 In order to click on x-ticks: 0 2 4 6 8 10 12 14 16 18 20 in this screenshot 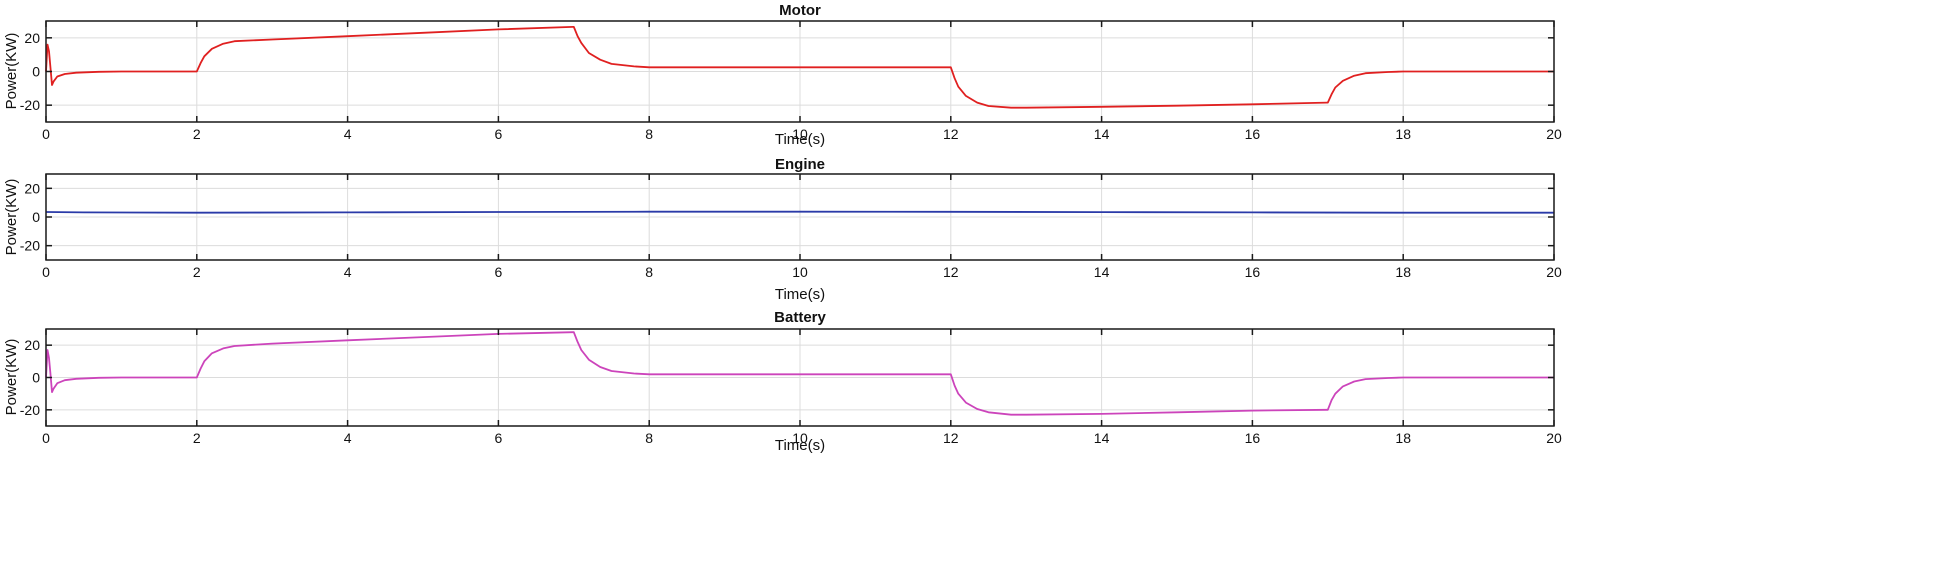, I will do `click(802, 227)`.